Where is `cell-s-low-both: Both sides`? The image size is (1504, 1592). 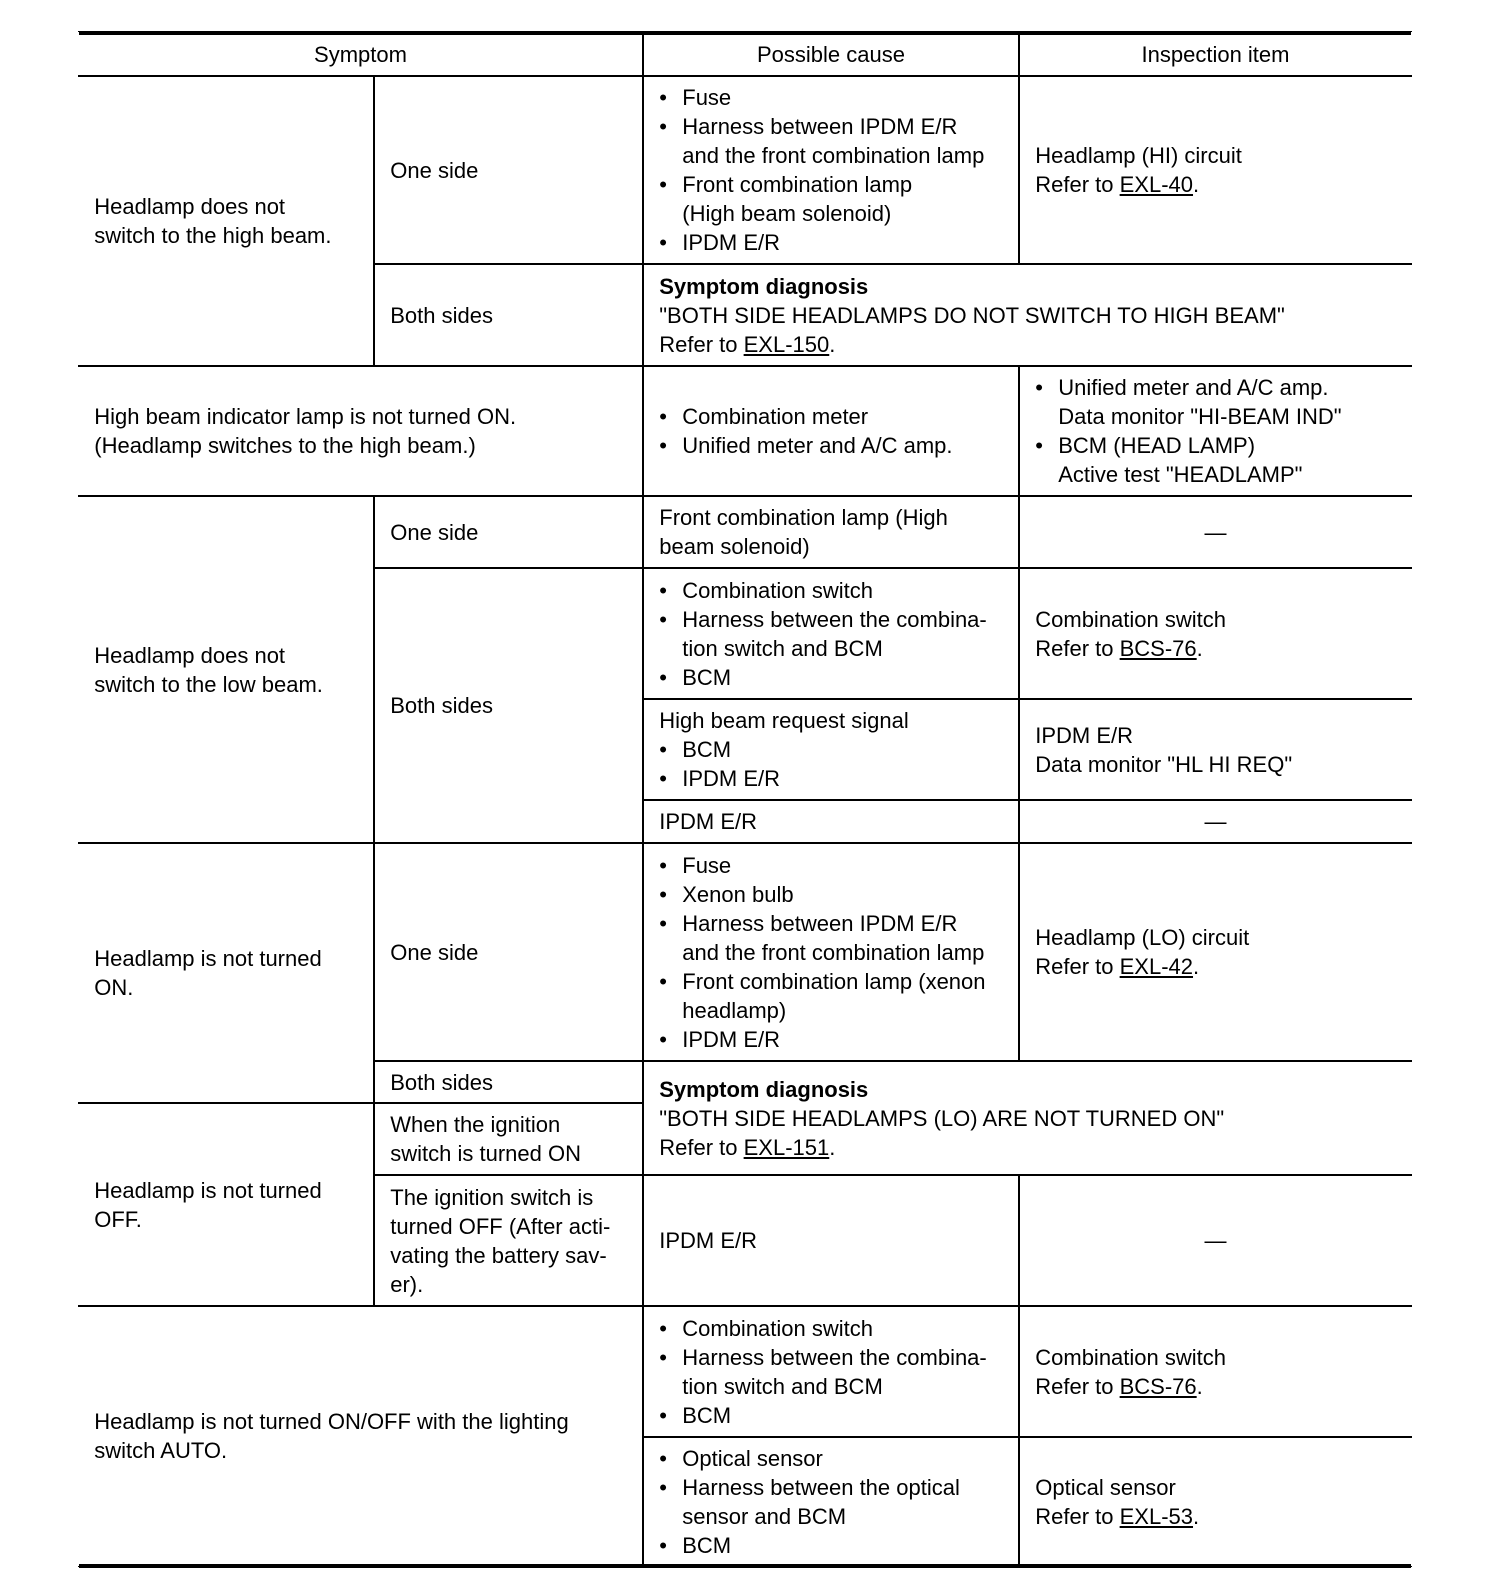 cell-s-low-both: Both sides is located at coordinates (508, 705).